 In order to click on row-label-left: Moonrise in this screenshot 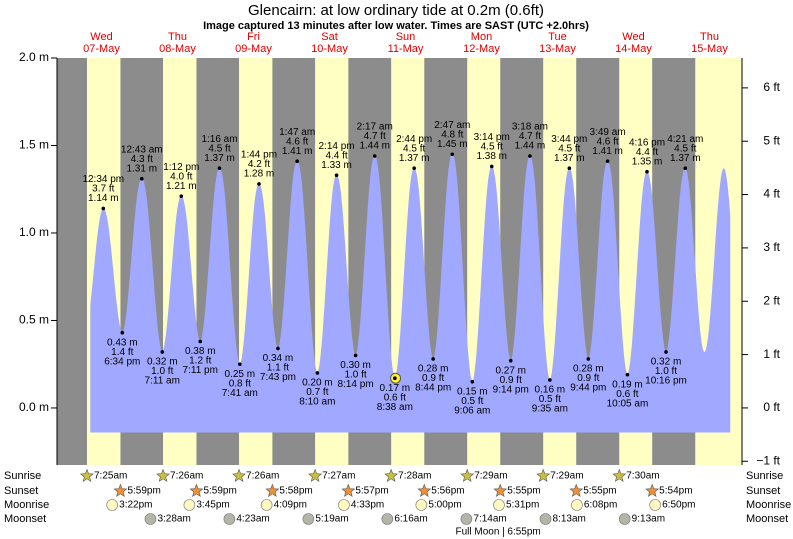, I will do `click(26, 505)`.